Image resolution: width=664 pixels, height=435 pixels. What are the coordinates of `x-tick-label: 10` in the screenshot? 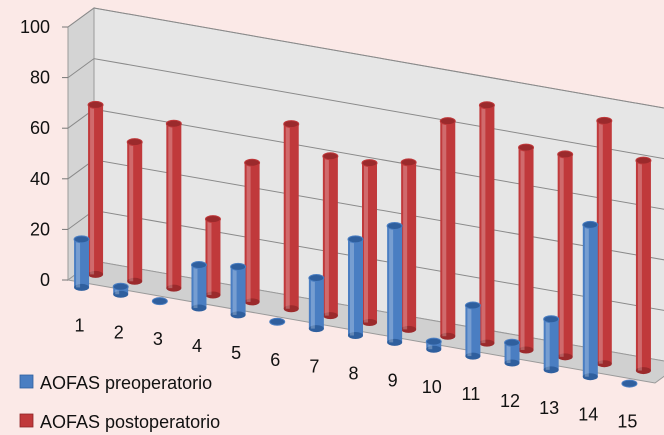 It's located at (432, 387).